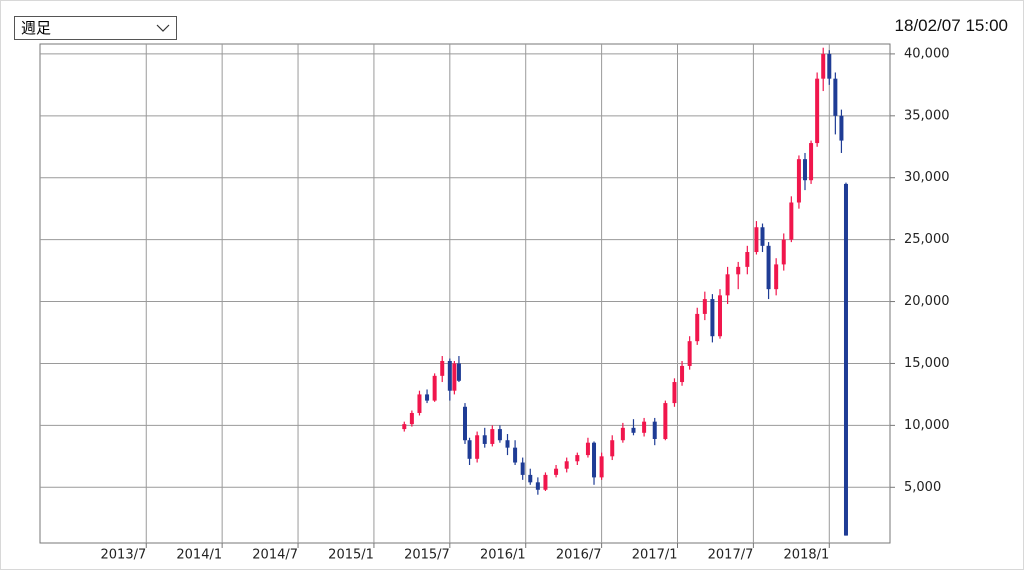  What do you see at coordinates (951, 25) in the screenshot?
I see `timestamp: 18/02/07 15:00` at bounding box center [951, 25].